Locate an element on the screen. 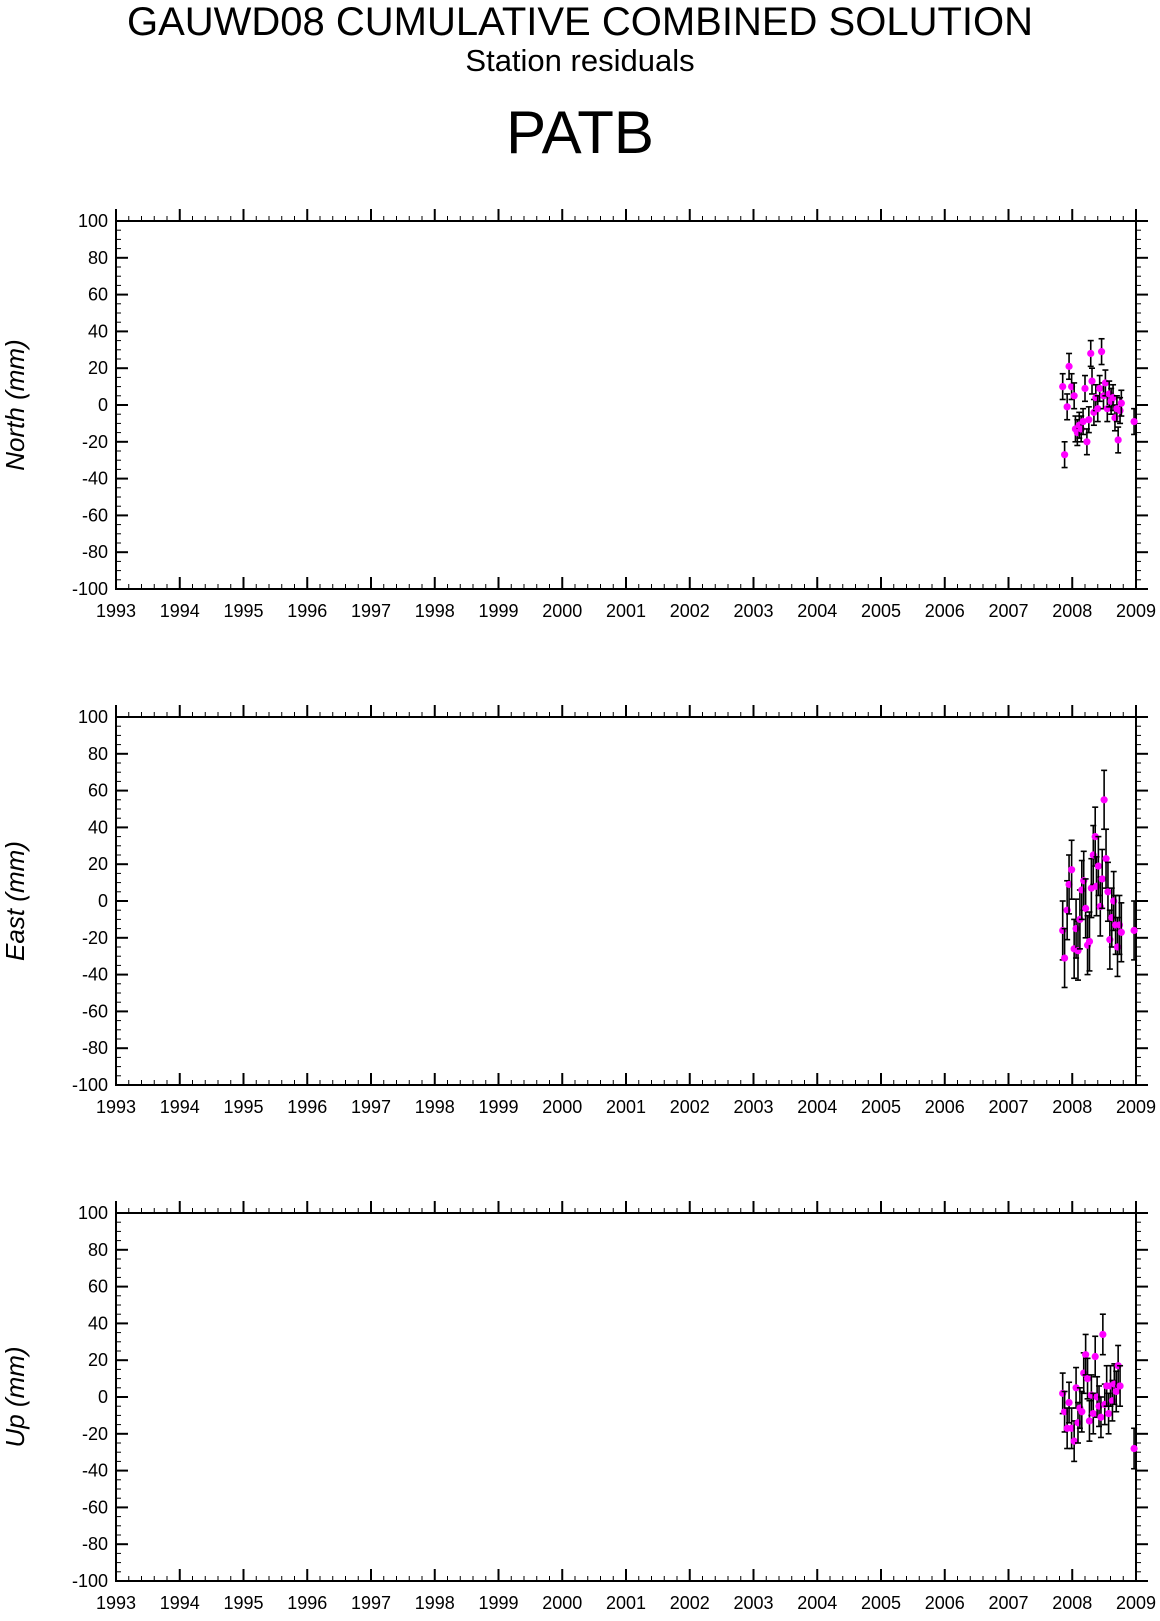 This screenshot has width=1160, height=1621. station-name: PATB is located at coordinates (580, 132).